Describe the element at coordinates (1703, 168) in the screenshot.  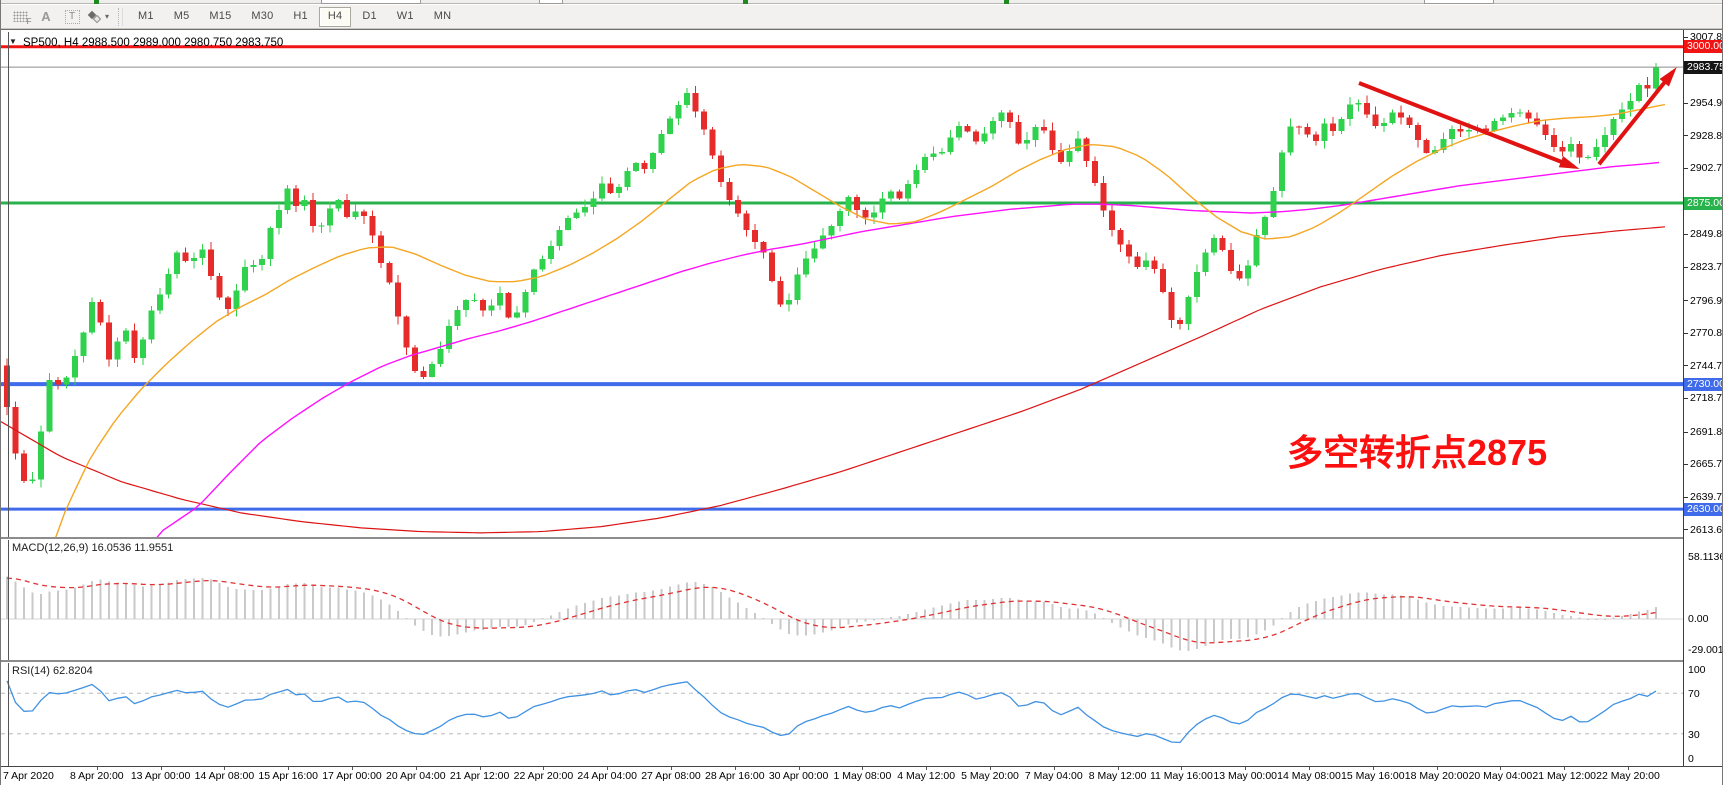
I see `price-tick: 2902.780` at that location.